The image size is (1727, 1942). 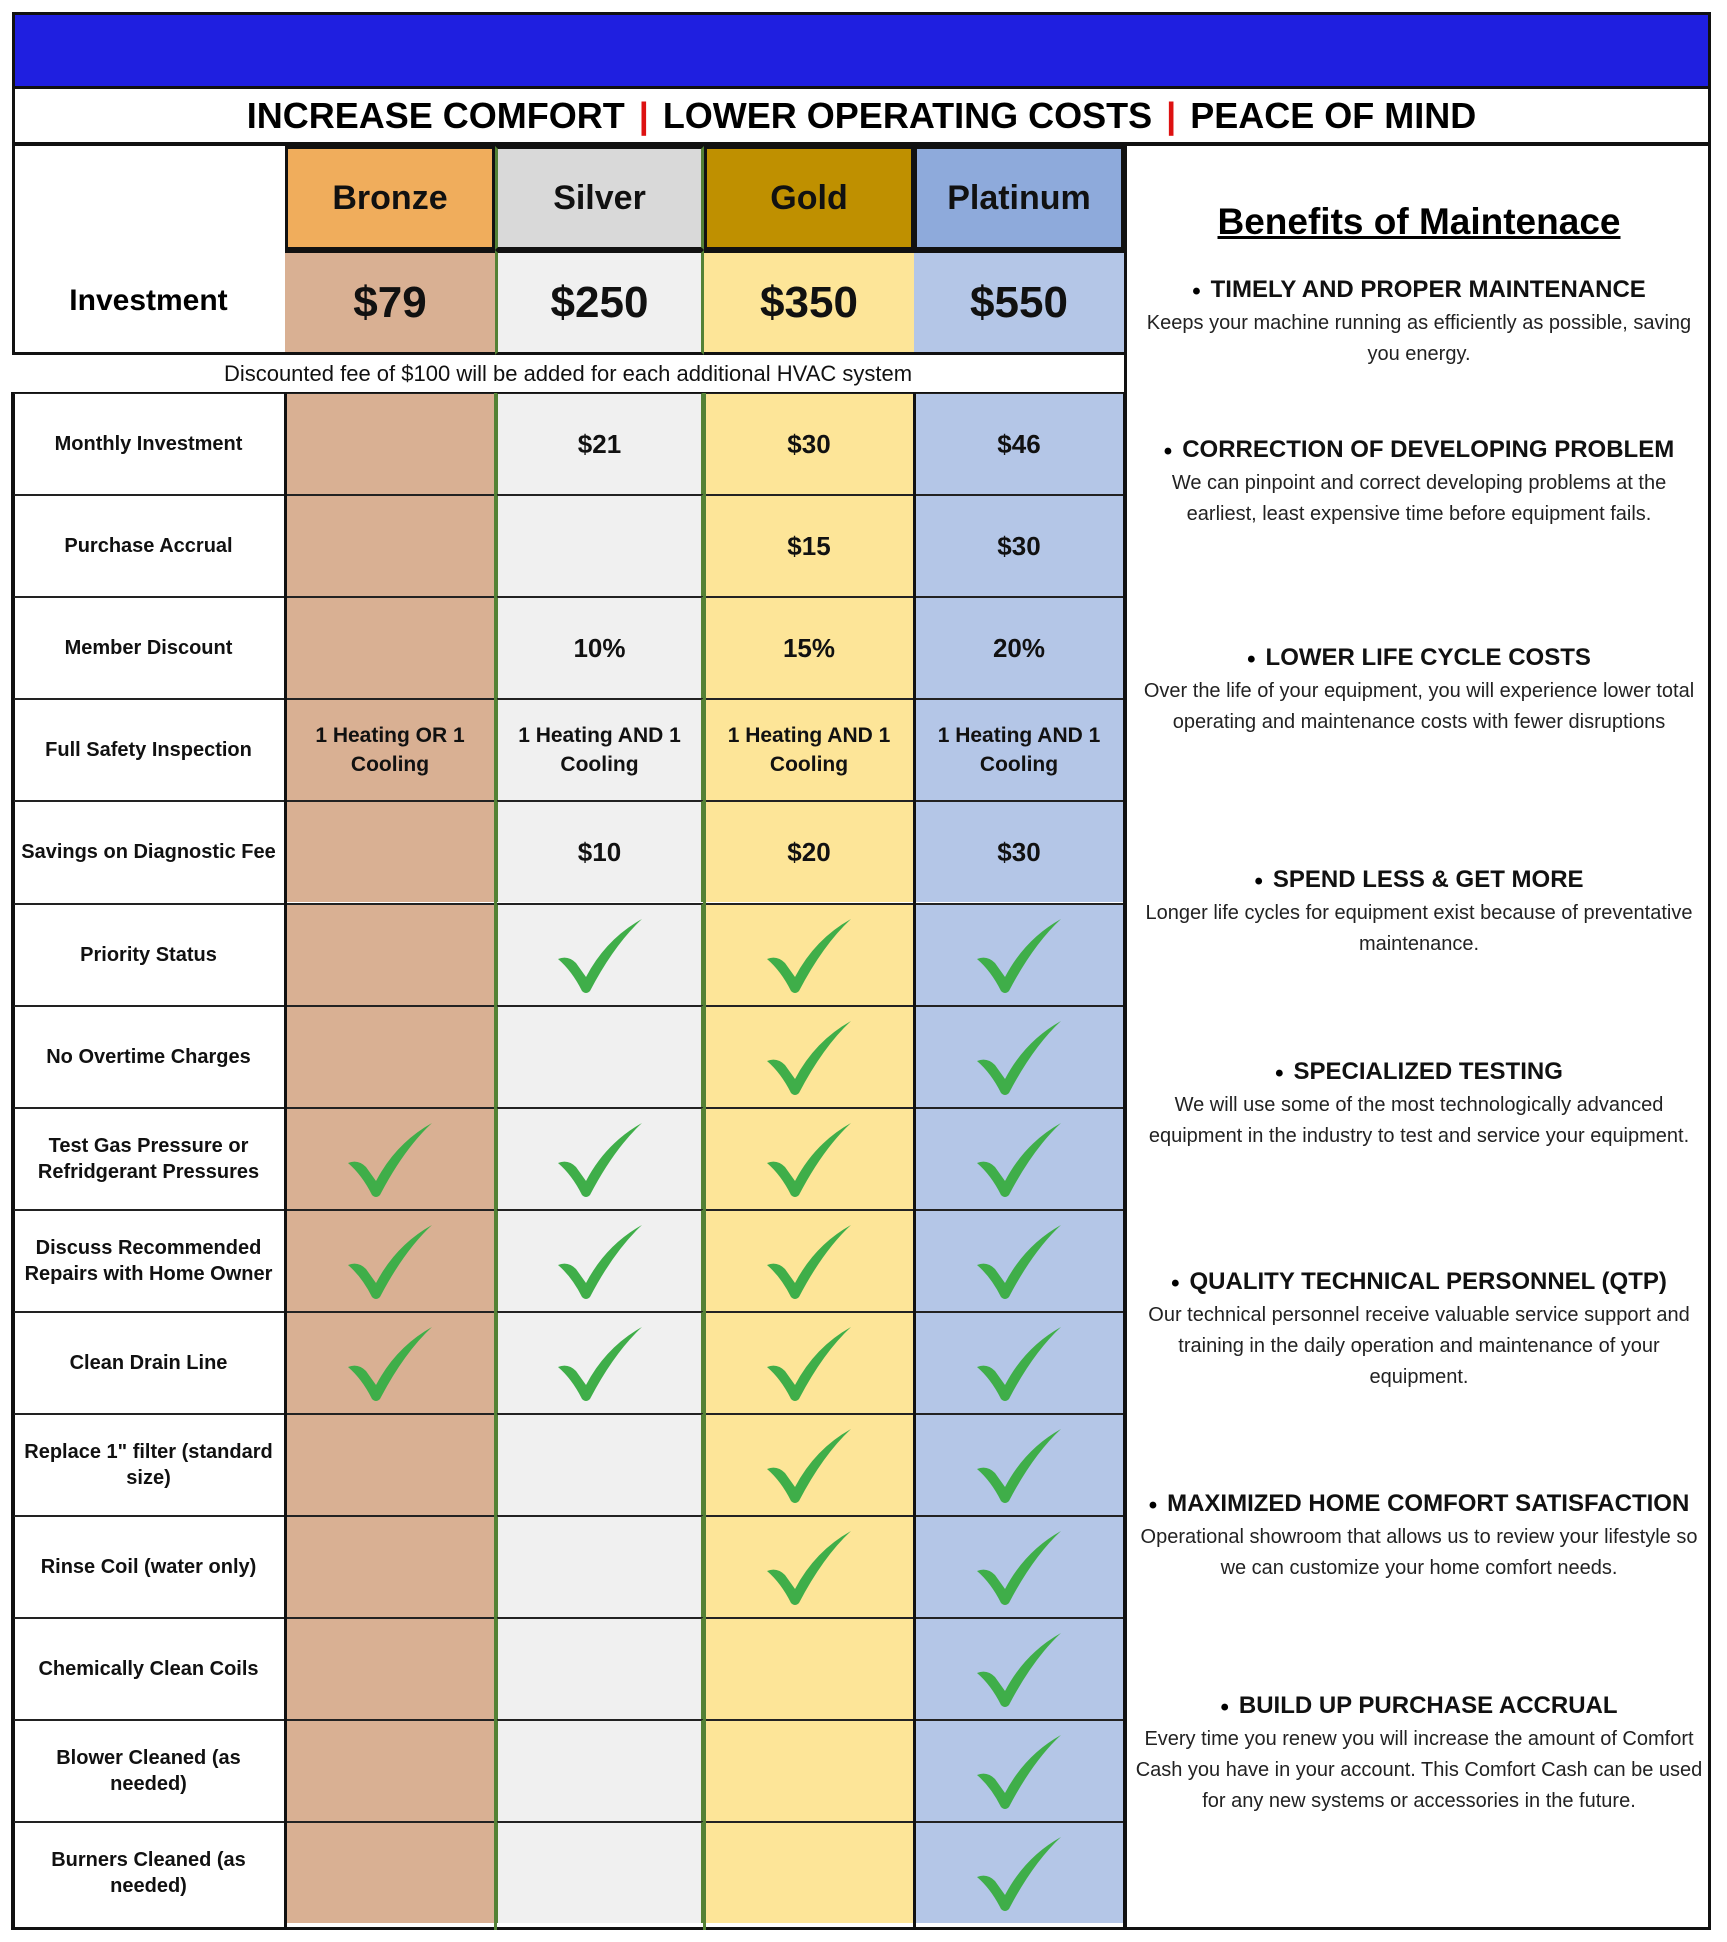 I want to click on benefit-heading-row: • SPECIALIZED TESTING, so click(x=1419, y=1074).